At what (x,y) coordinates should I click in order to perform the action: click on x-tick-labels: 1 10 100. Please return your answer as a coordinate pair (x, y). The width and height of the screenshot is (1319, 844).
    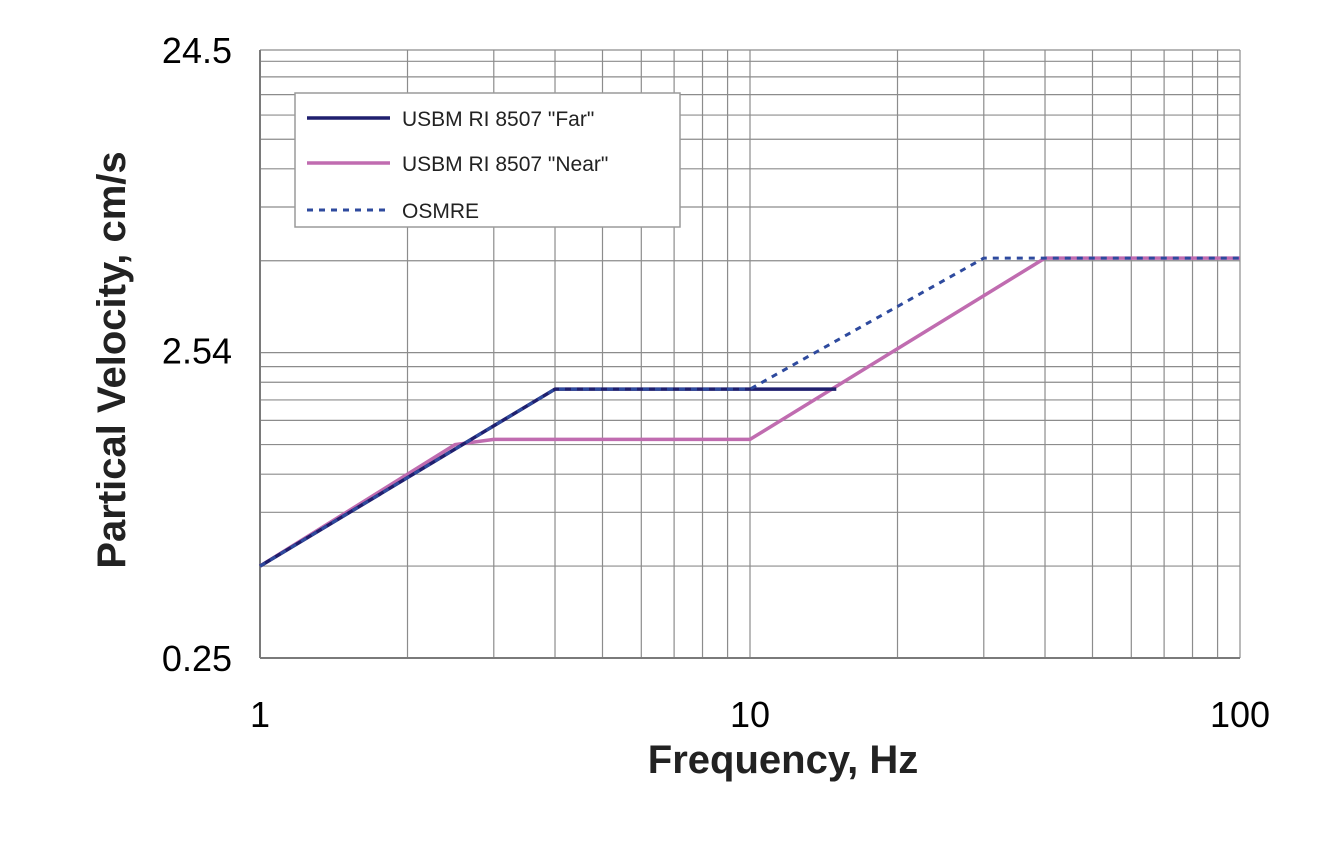
    Looking at the image, I should click on (760, 714).